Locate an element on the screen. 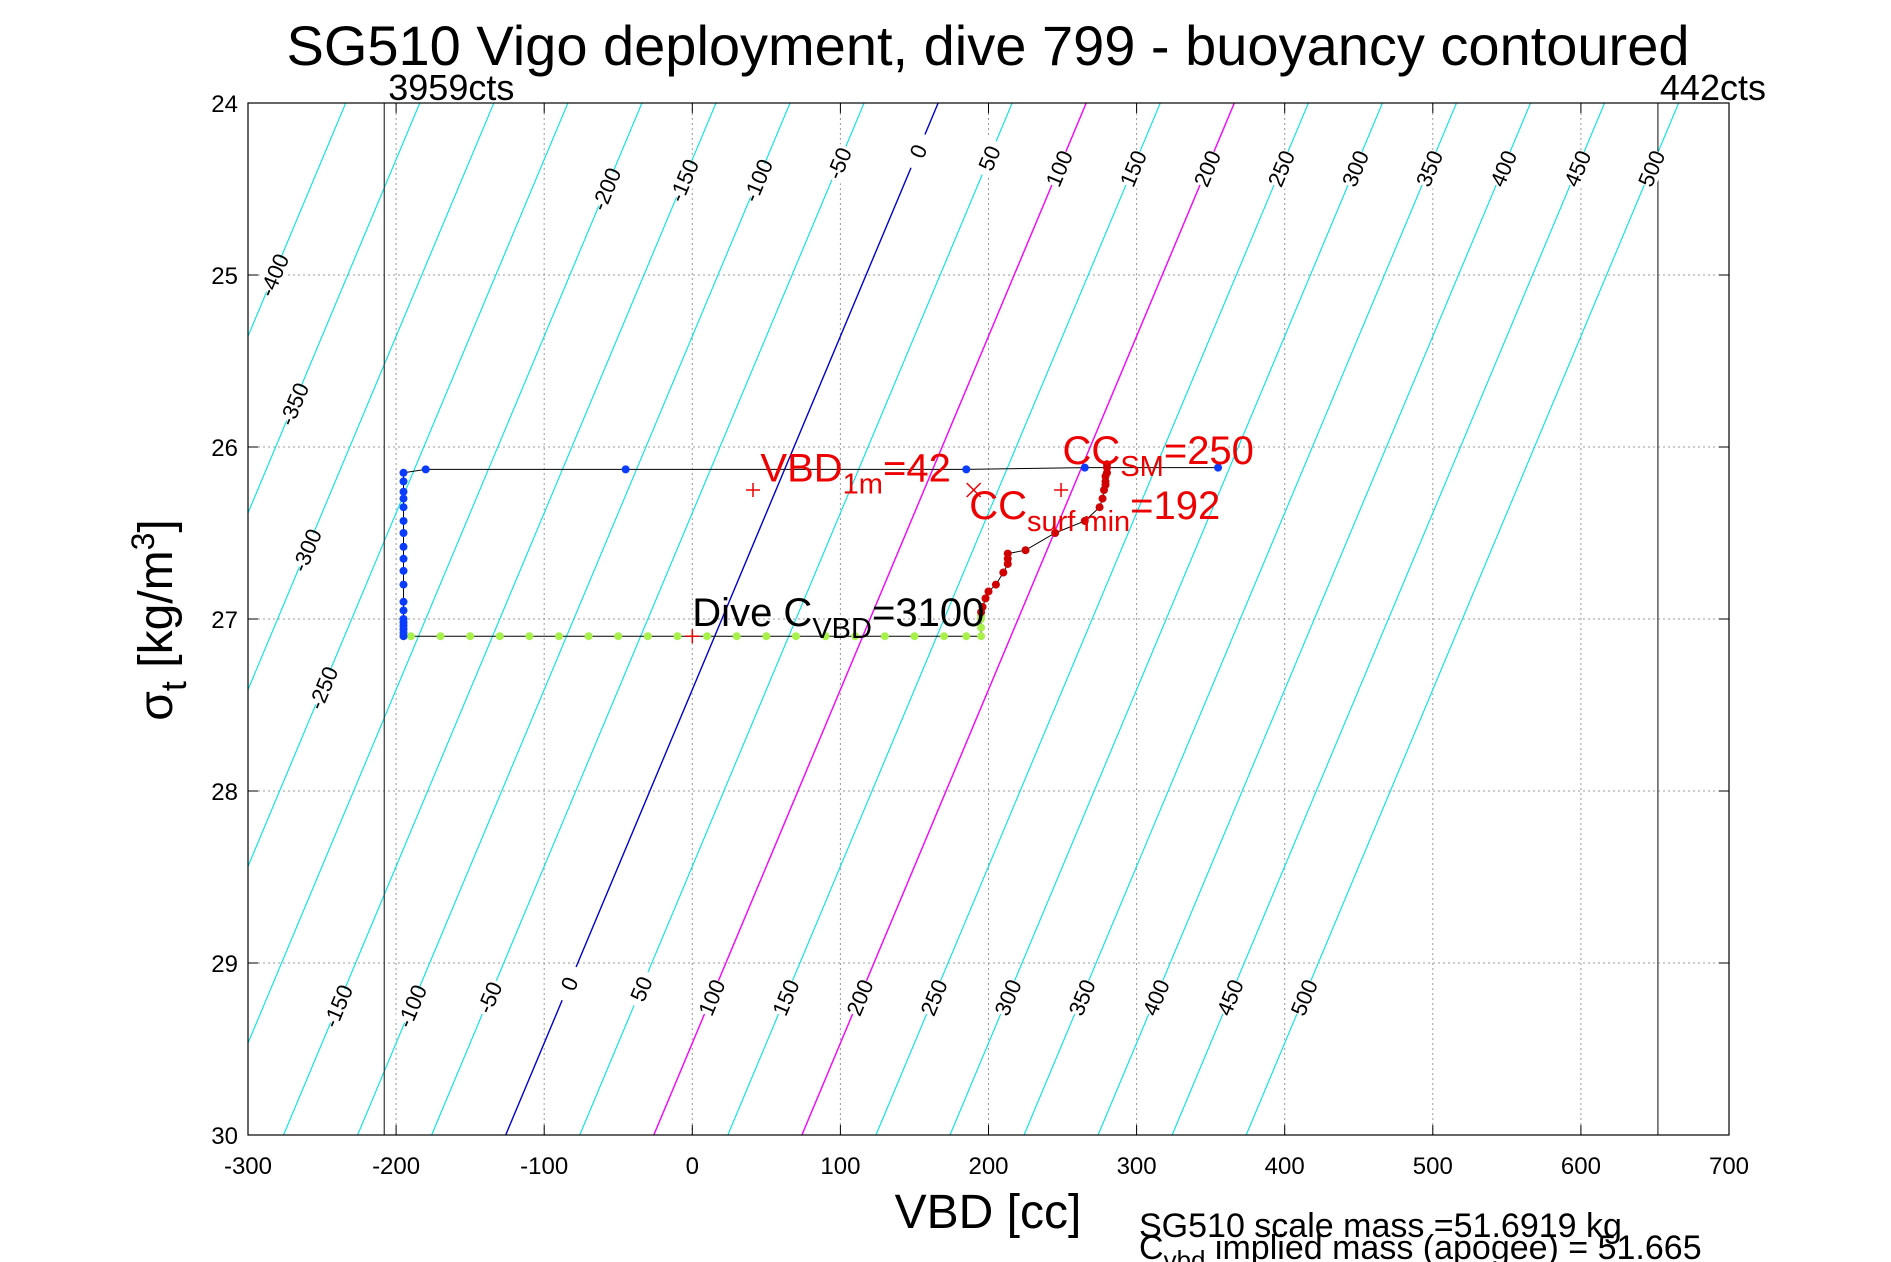  x-tick-label: 400 is located at coordinates (1285, 1166).